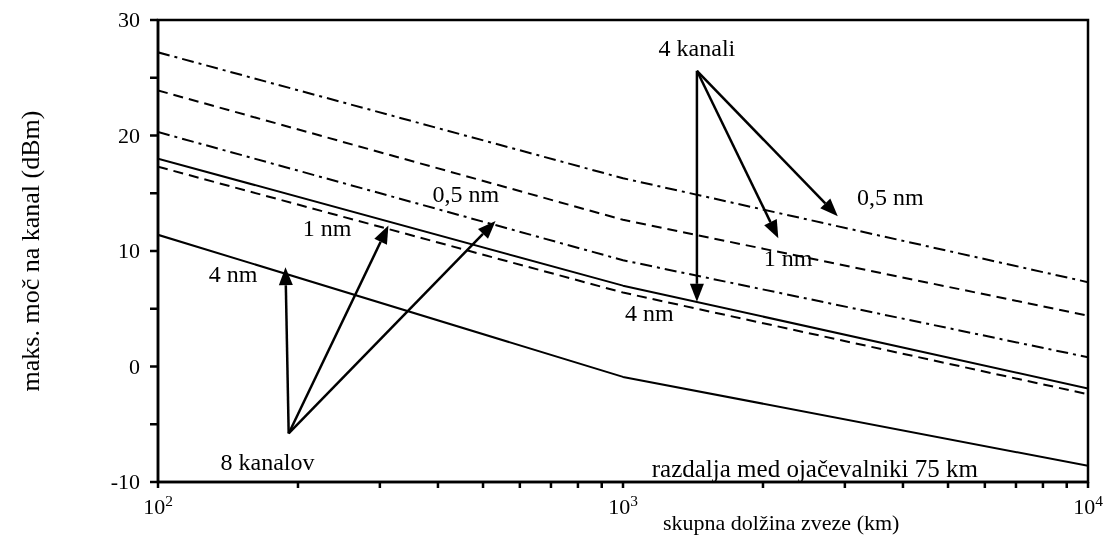  Describe the element at coordinates (129, 135) in the screenshot. I see `y-tick-label: 20` at that location.